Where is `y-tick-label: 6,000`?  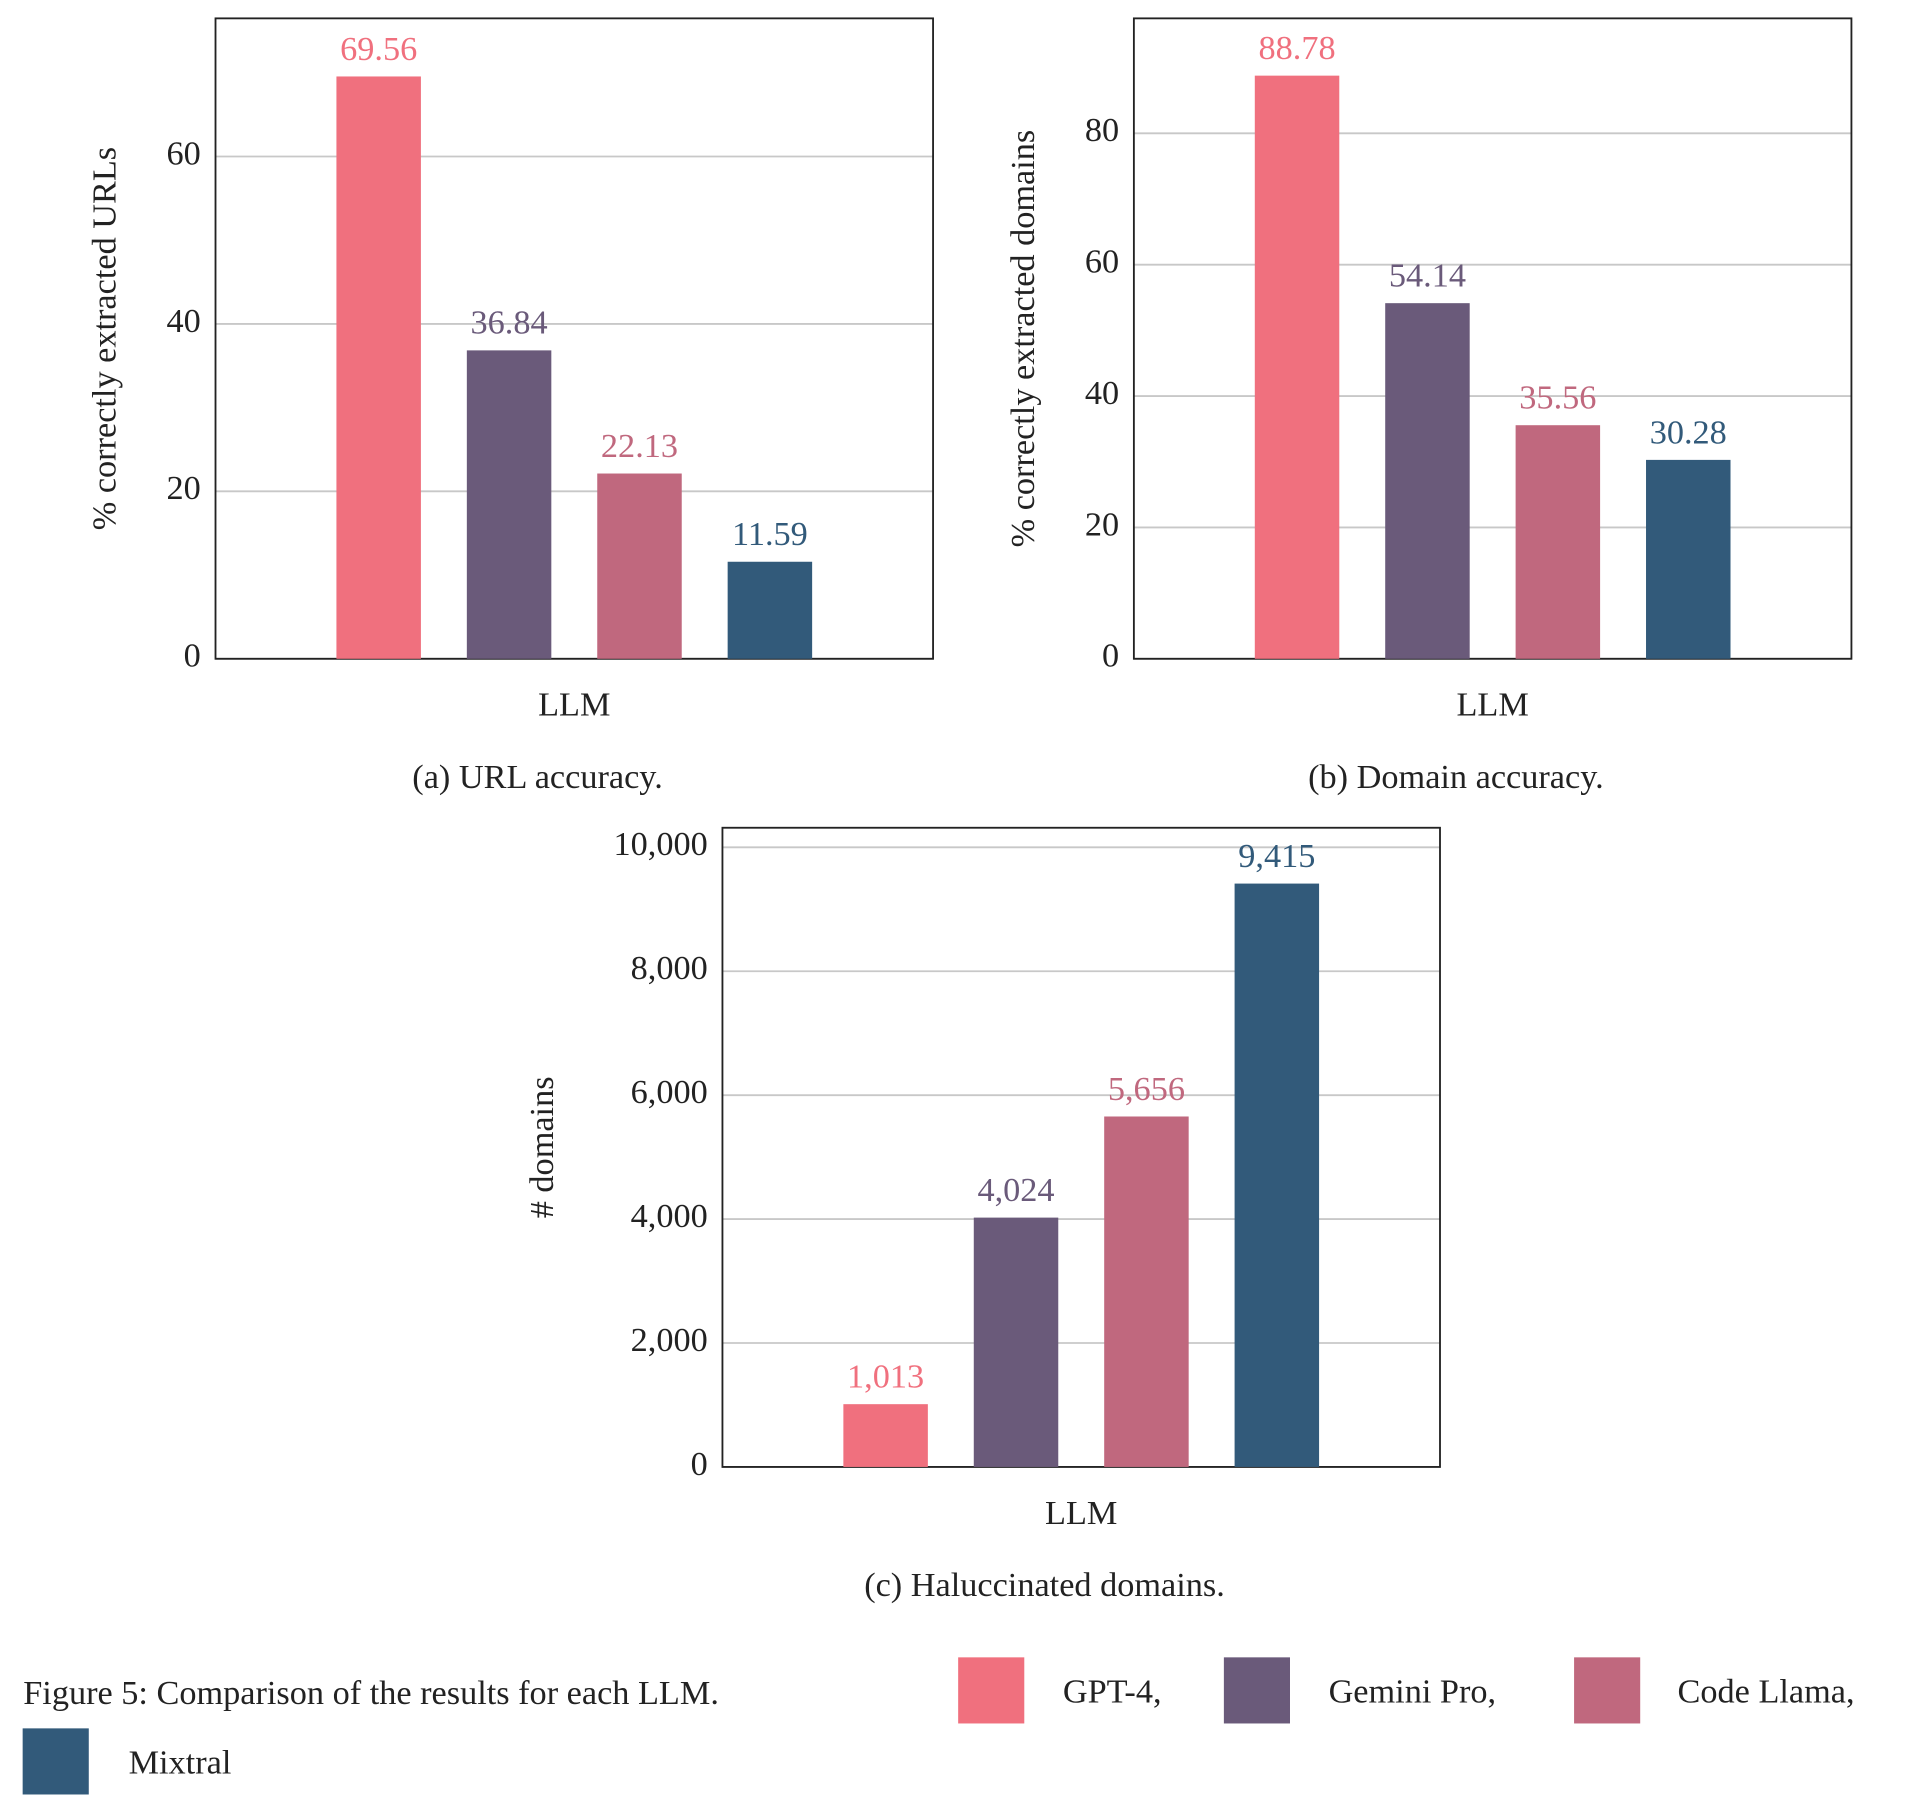 y-tick-label: 6,000 is located at coordinates (669, 1092).